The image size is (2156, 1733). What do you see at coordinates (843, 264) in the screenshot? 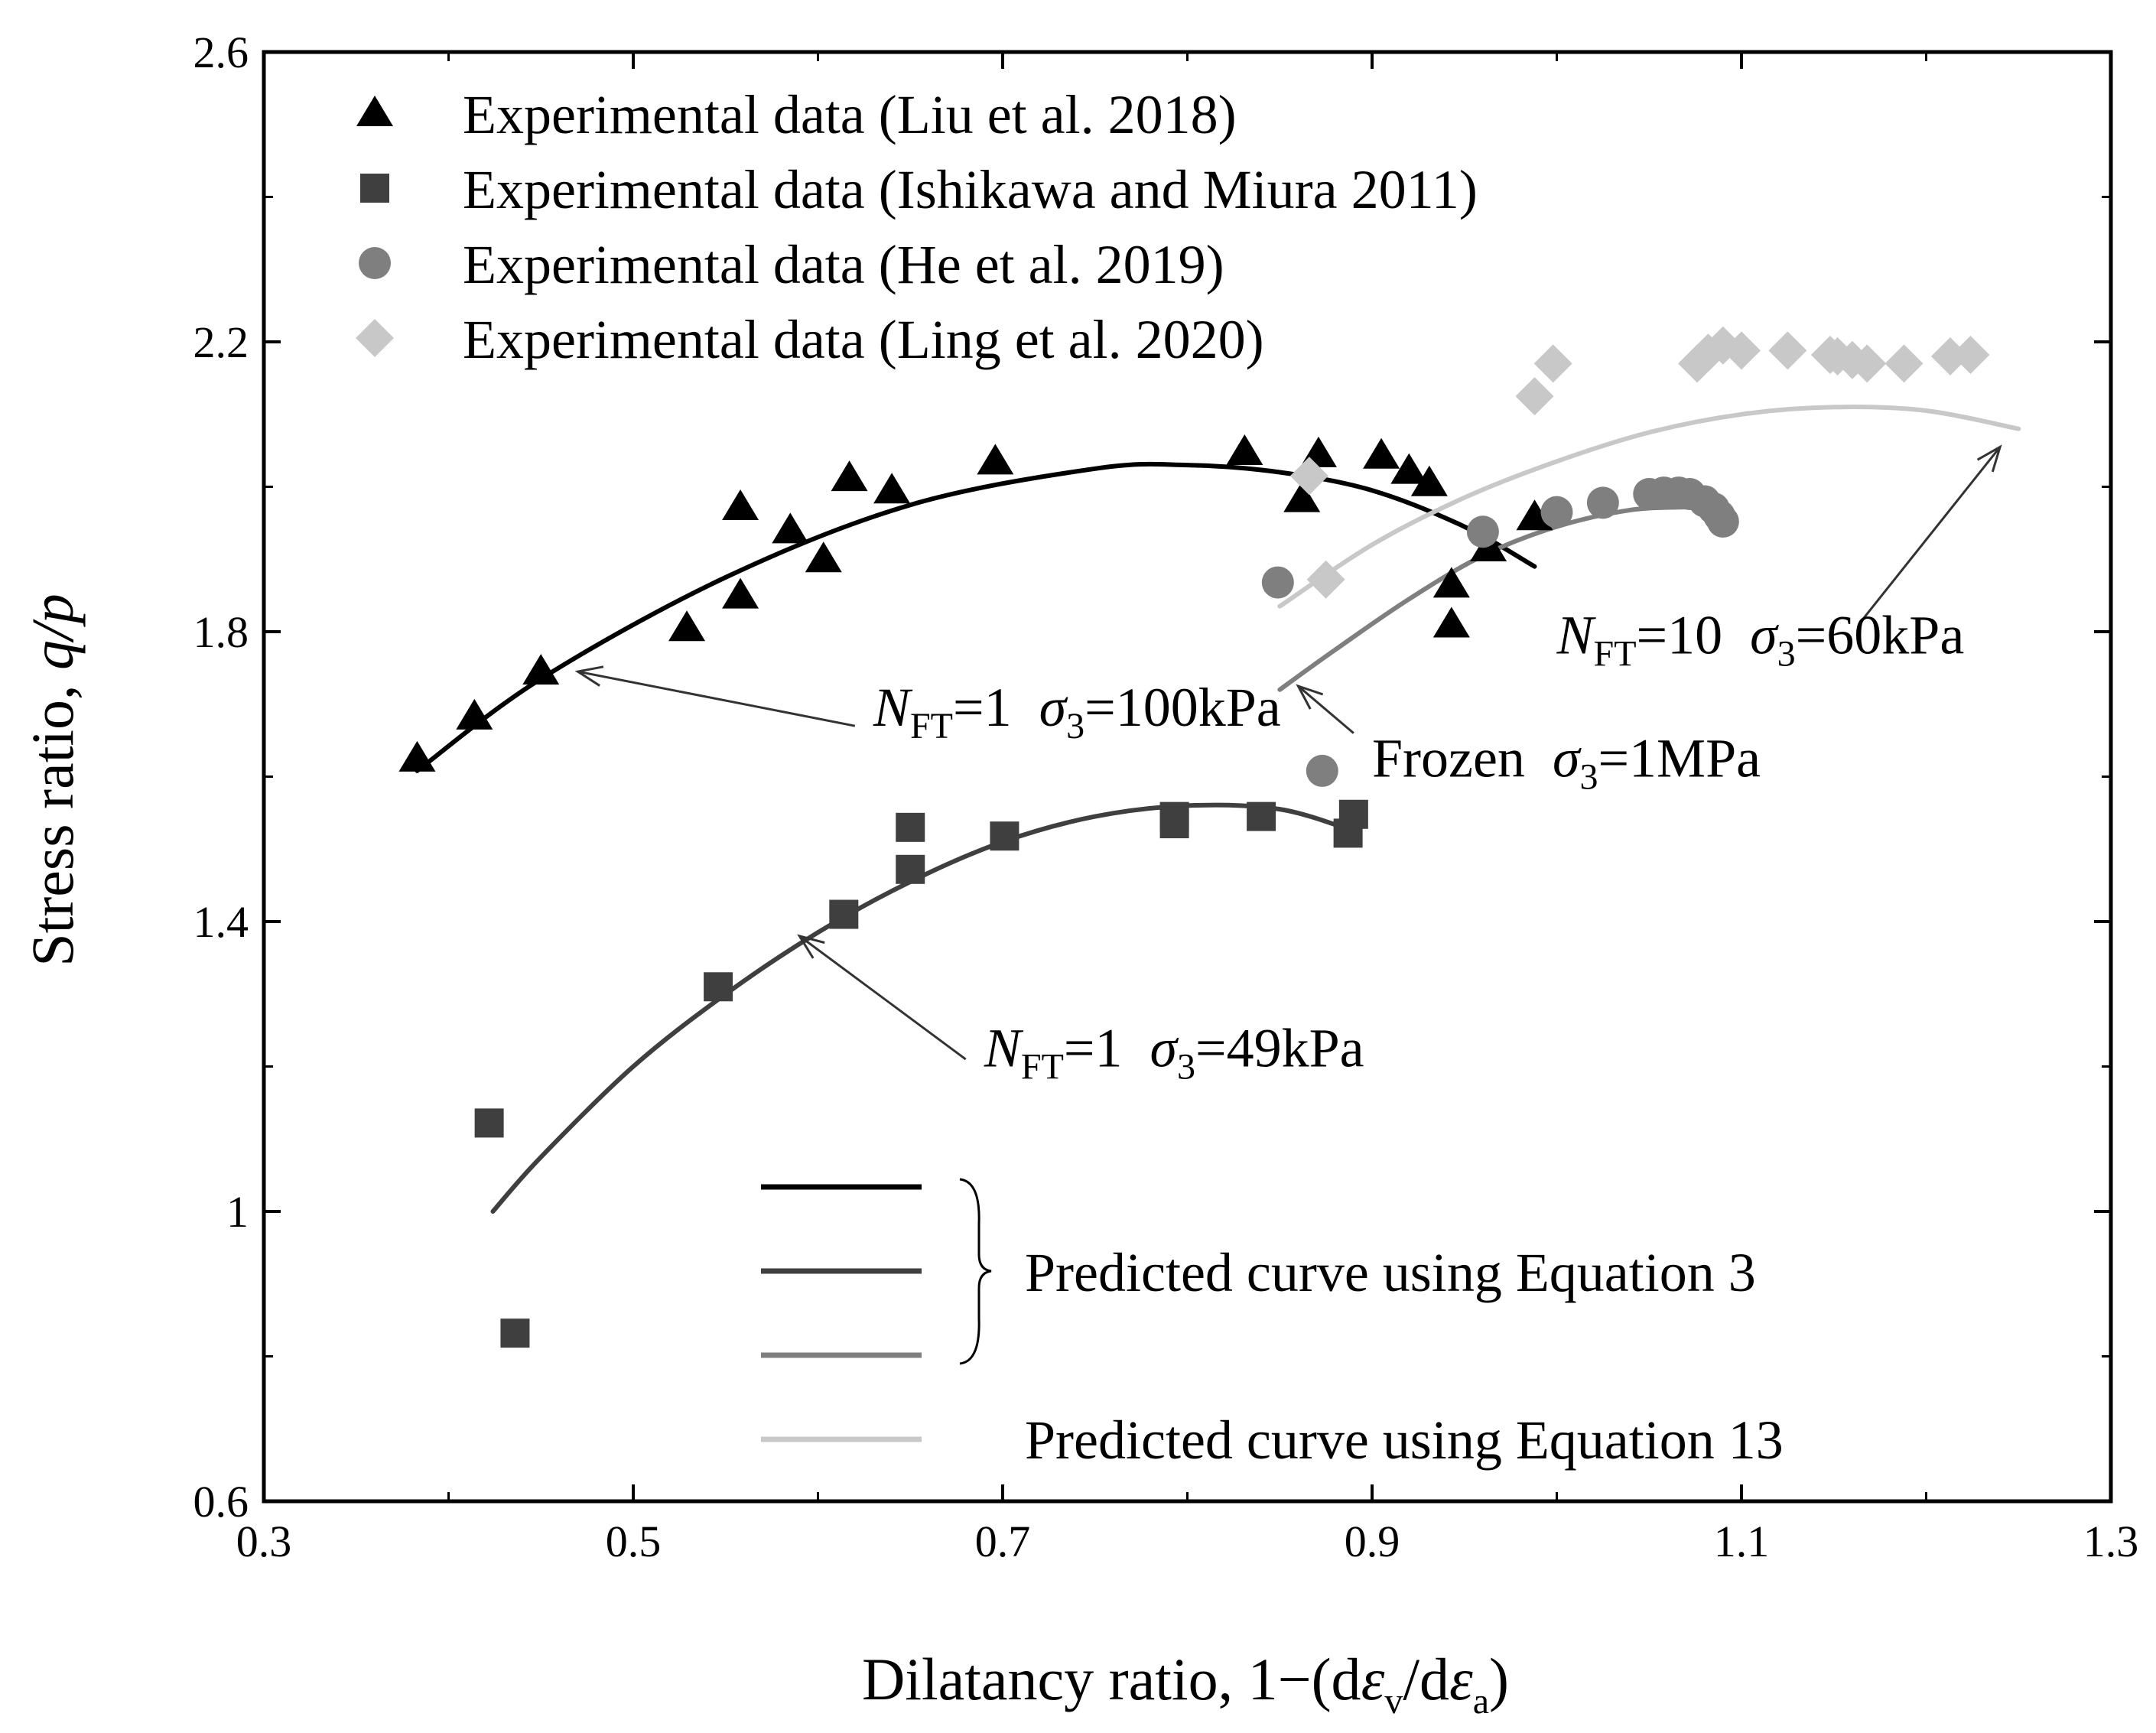
I see `legend-label: Experimental data (He et al. 2019)` at bounding box center [843, 264].